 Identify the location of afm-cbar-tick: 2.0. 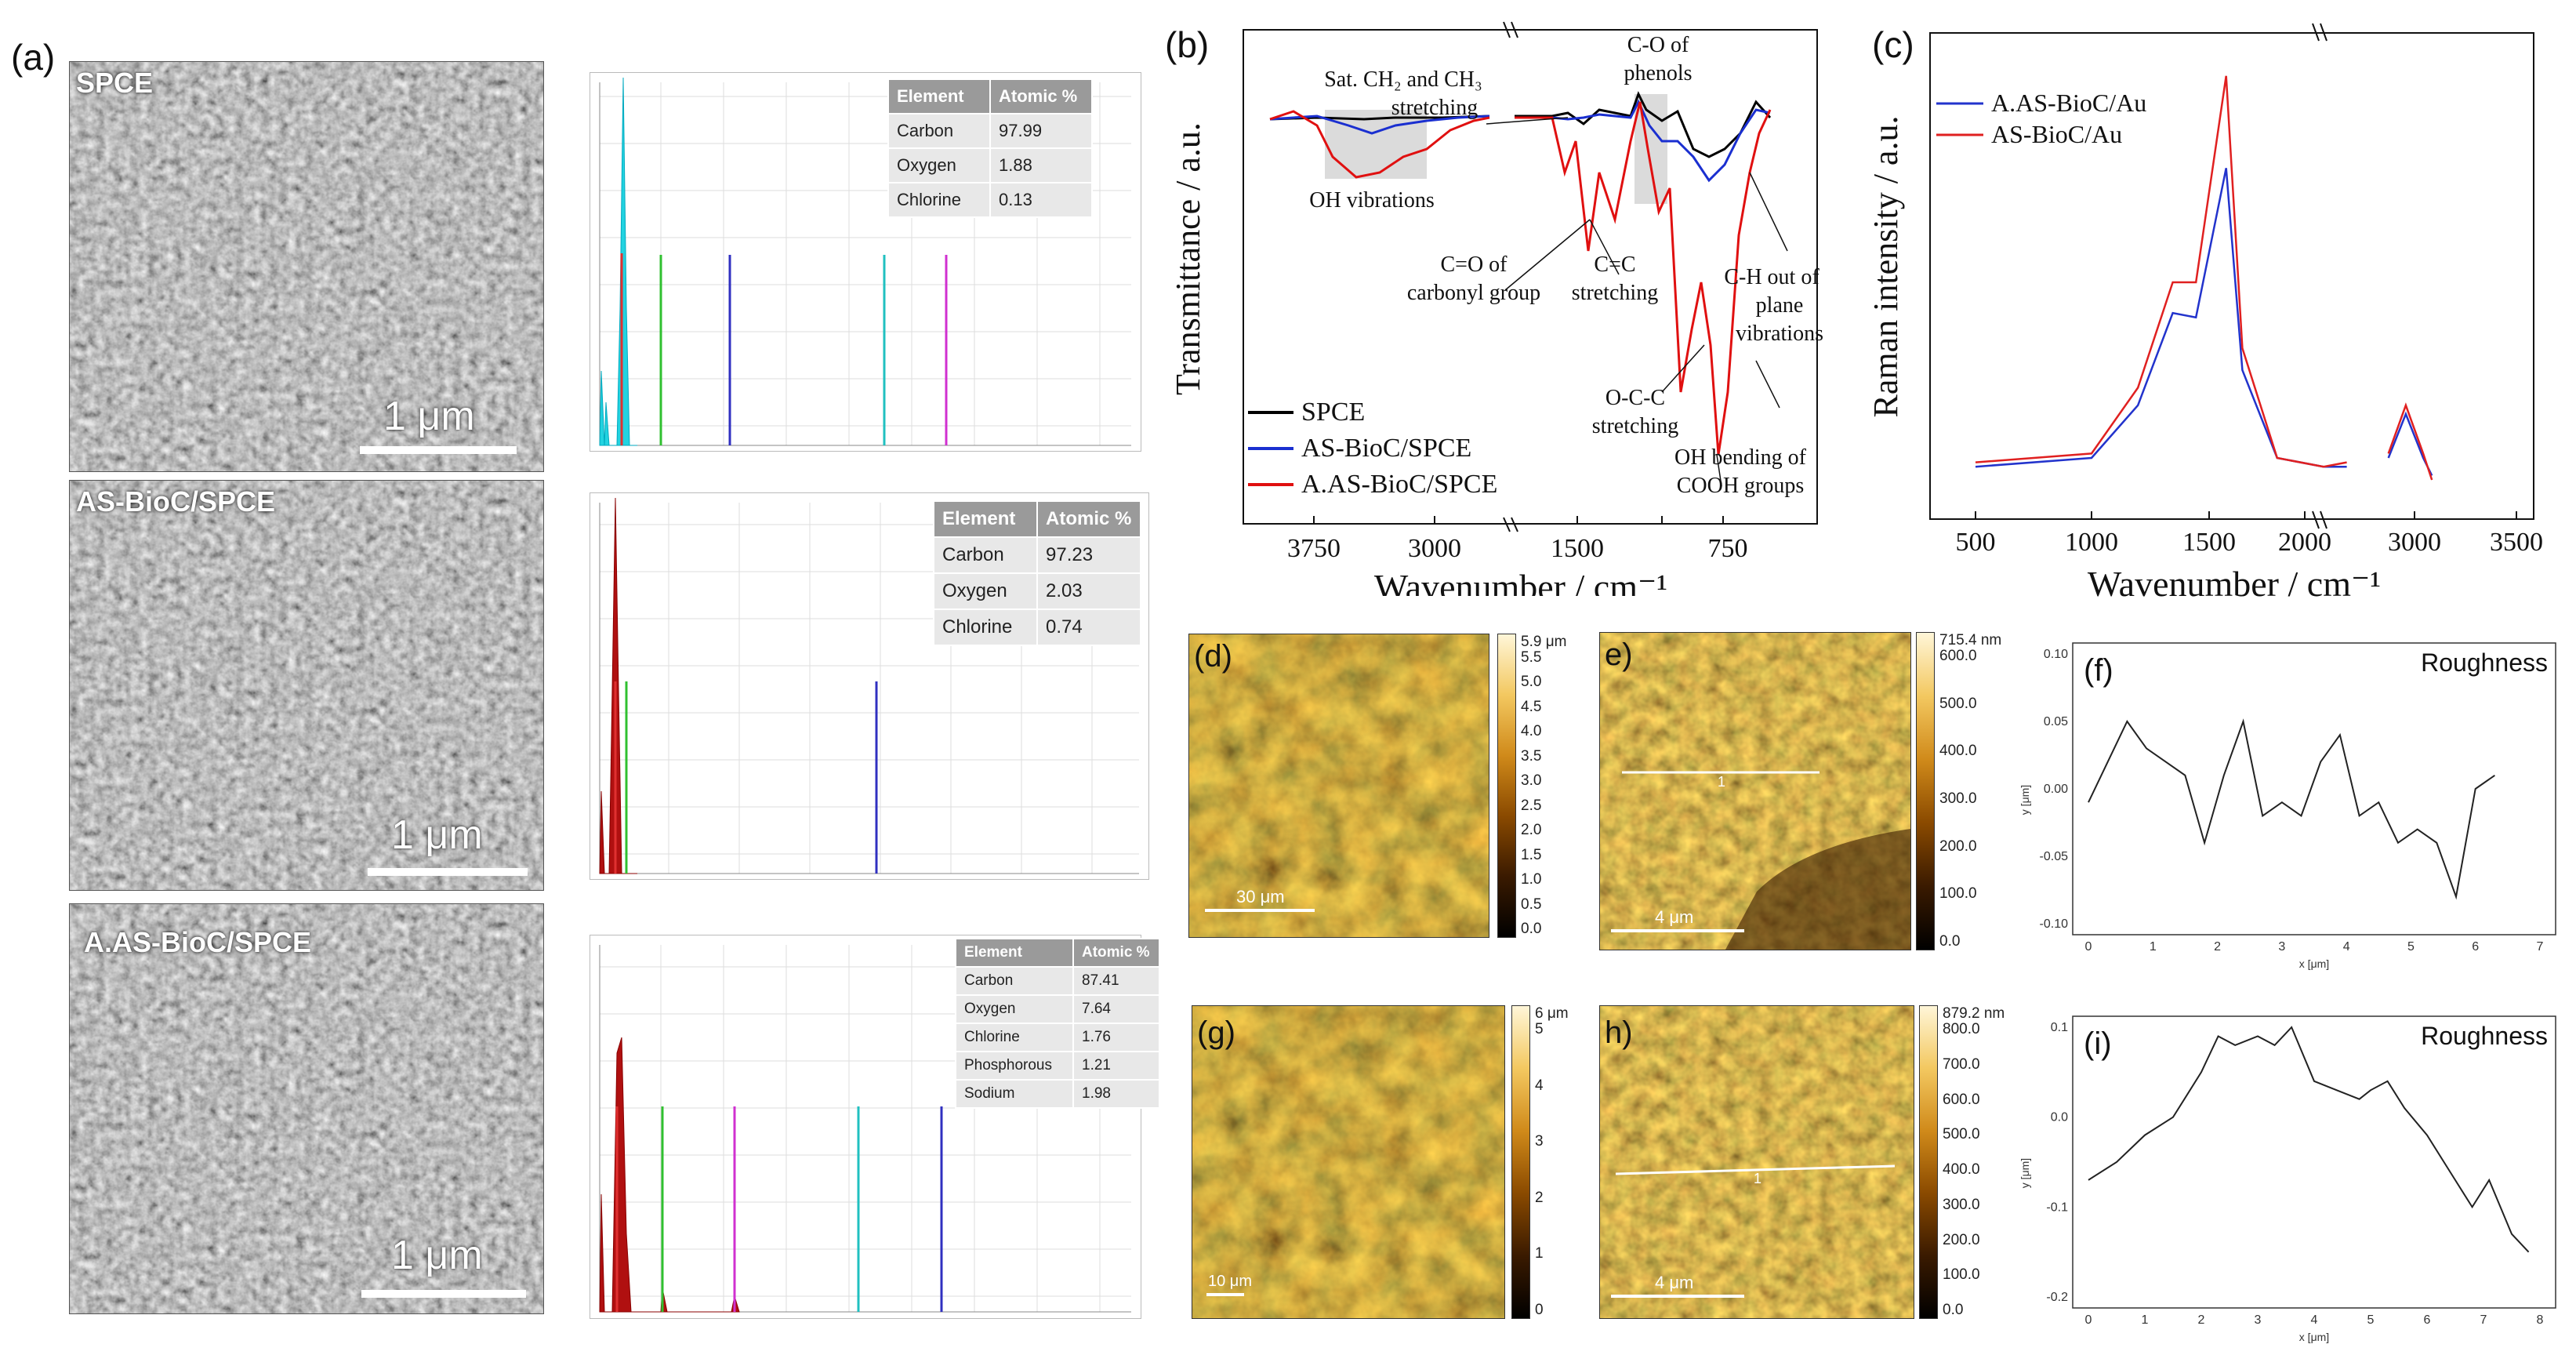
(1531, 830).